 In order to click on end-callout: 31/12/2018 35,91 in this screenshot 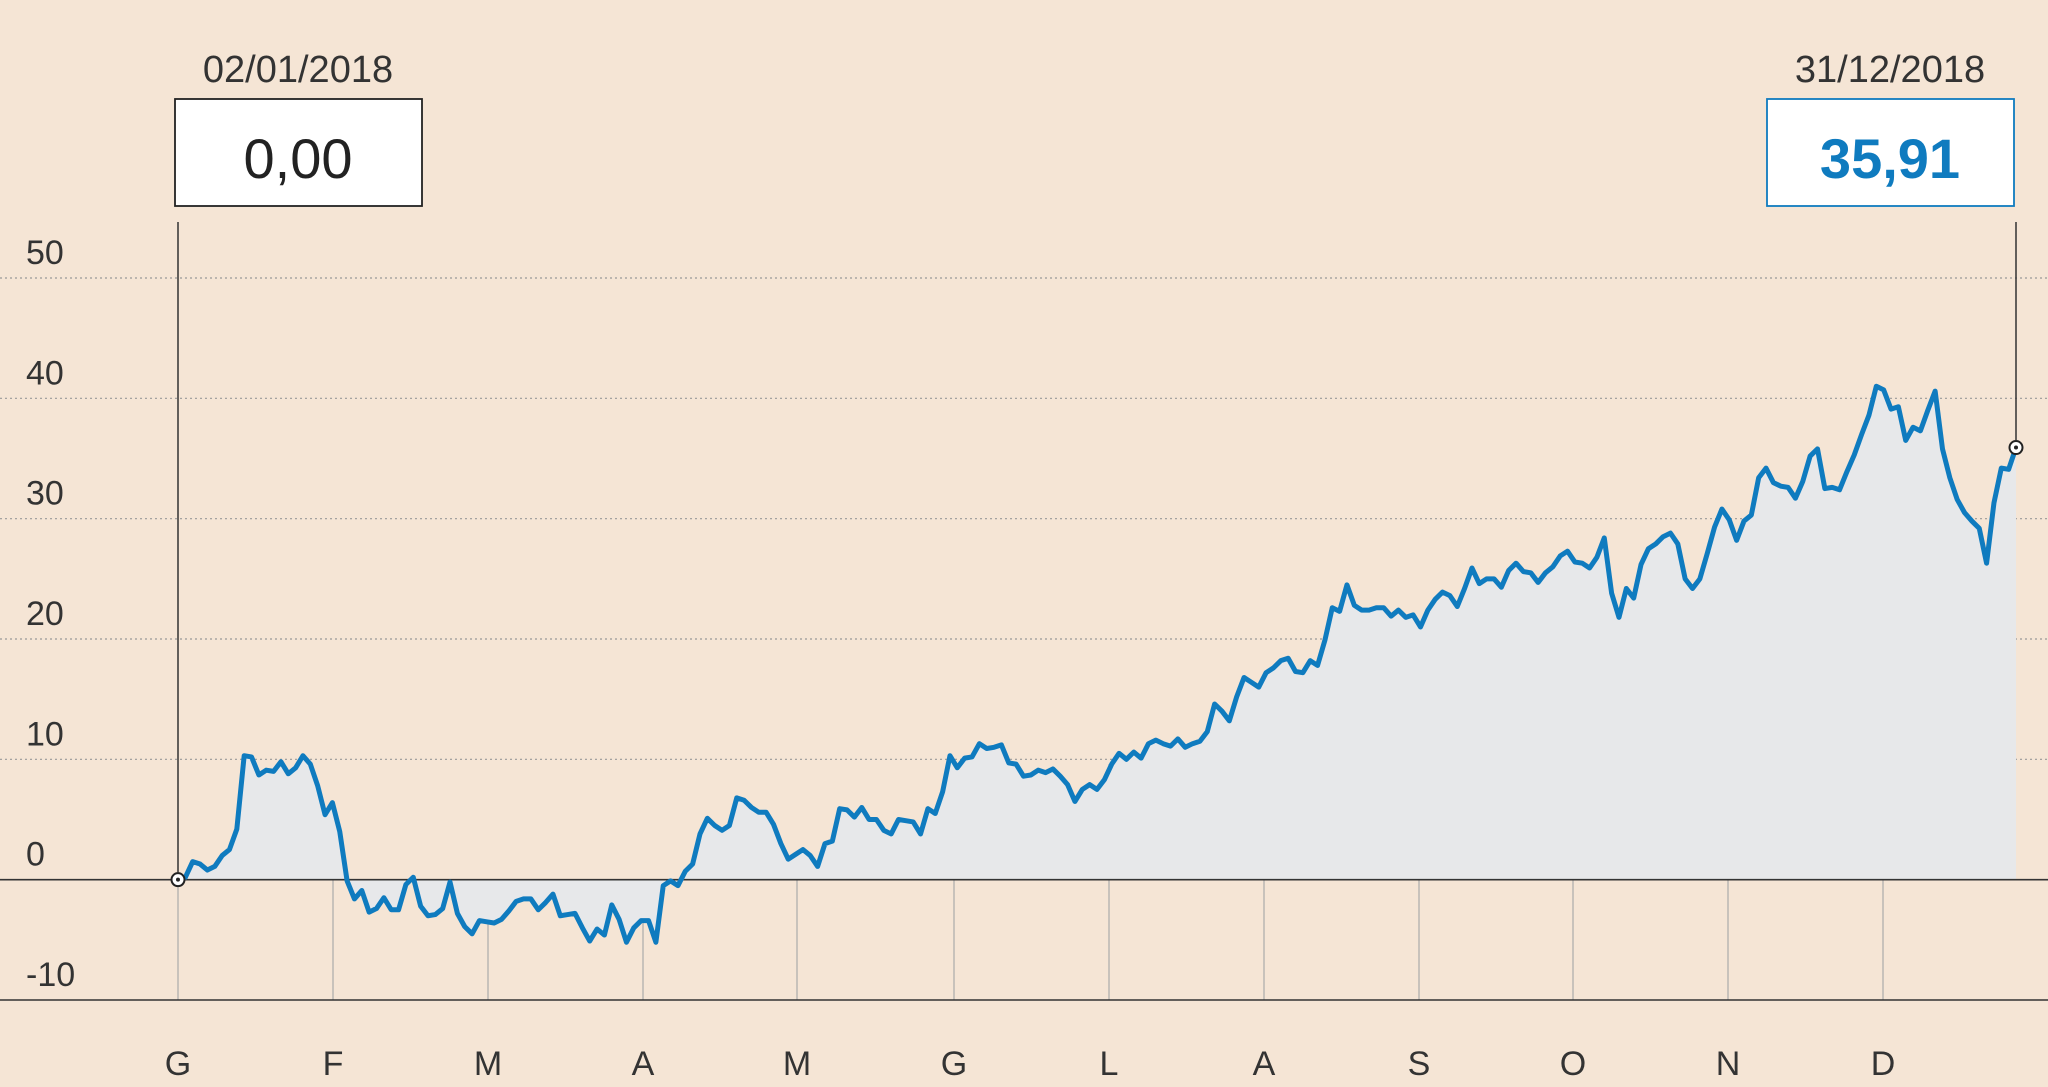, I will do `click(1891, 245)`.